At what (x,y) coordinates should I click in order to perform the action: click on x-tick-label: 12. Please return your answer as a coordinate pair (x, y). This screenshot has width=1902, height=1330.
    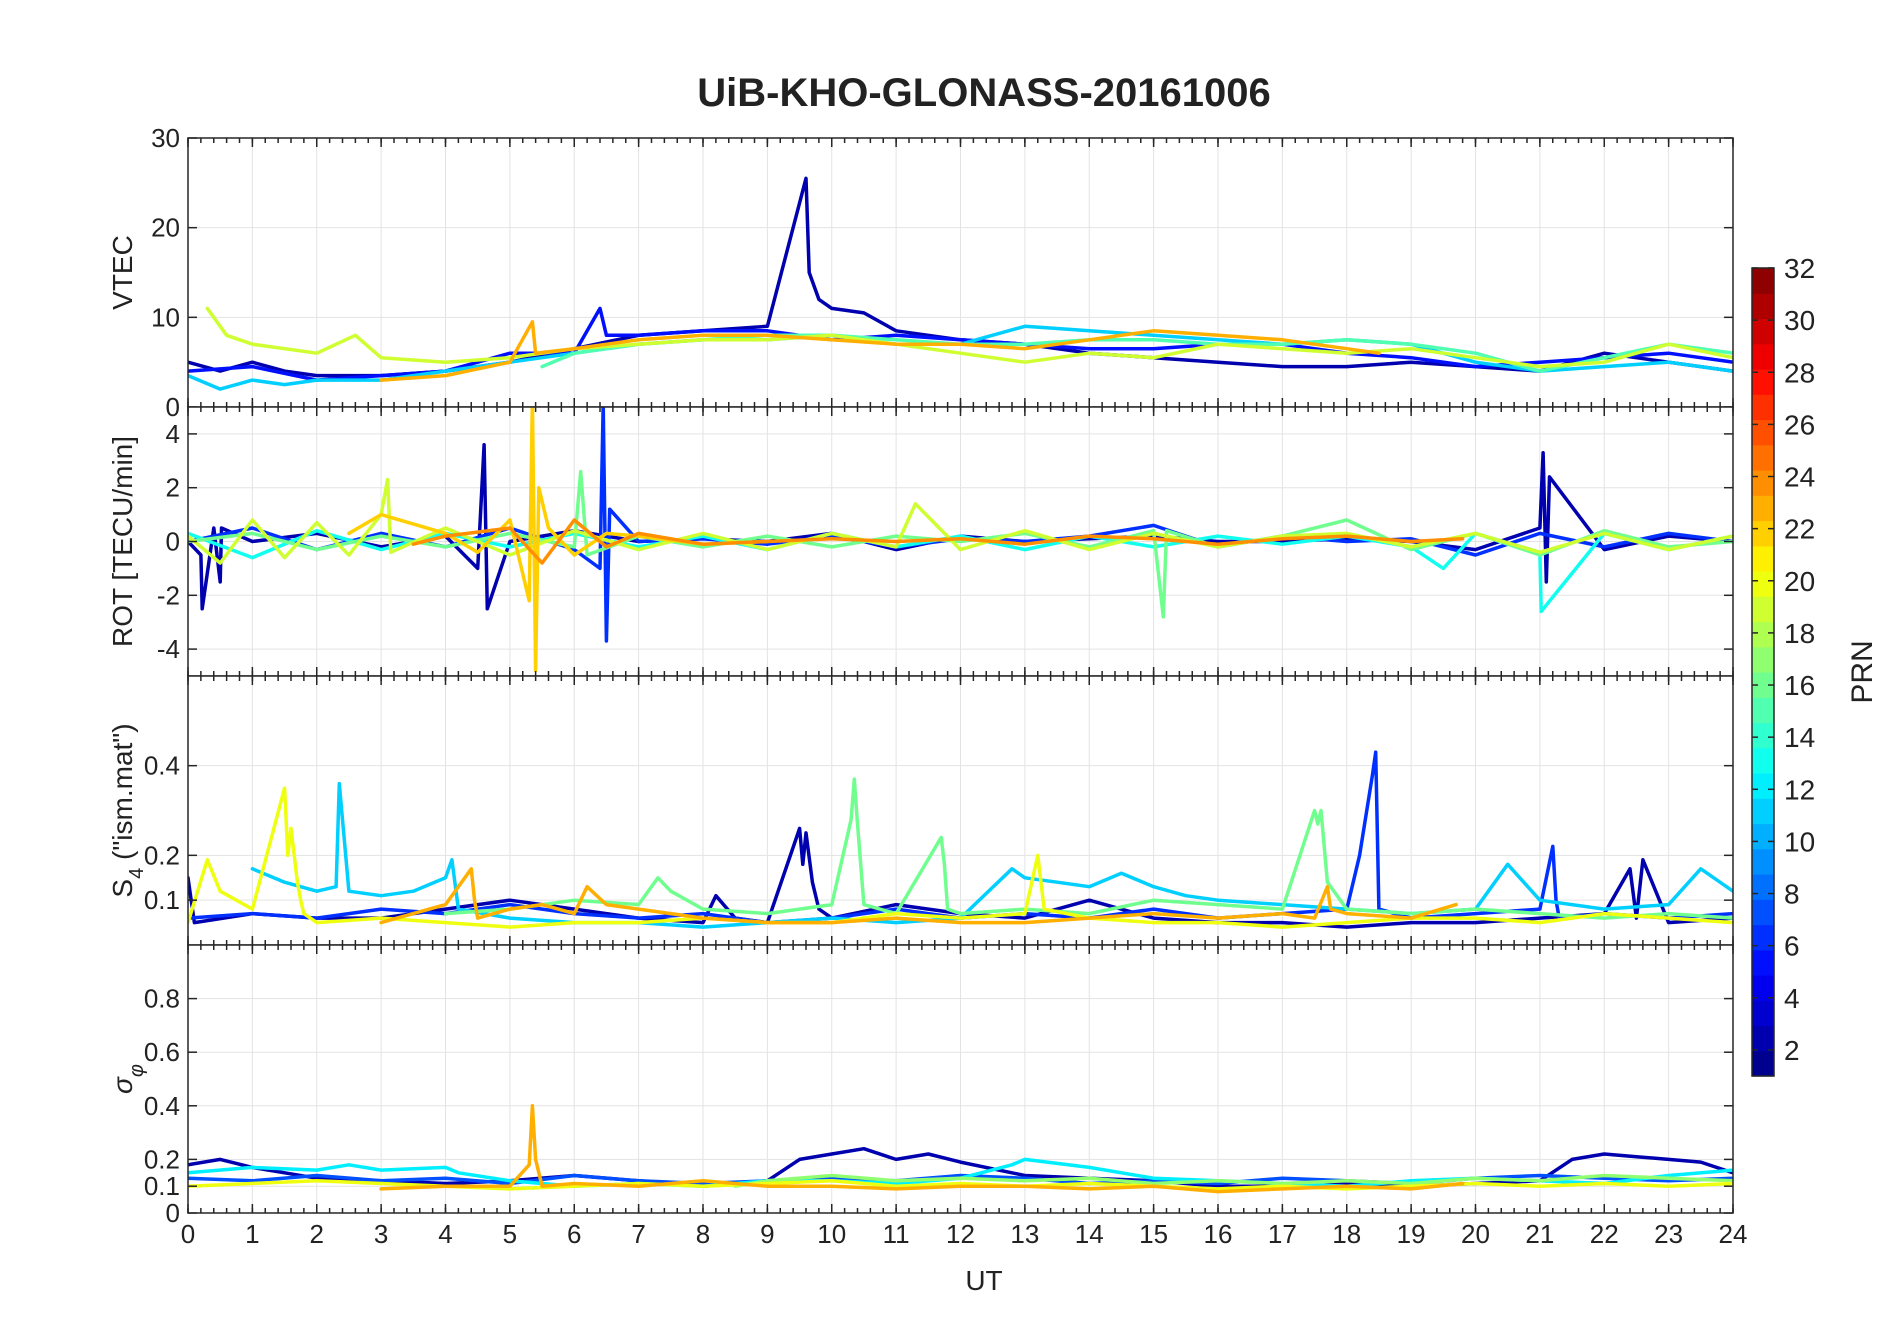
    Looking at the image, I should click on (960, 1234).